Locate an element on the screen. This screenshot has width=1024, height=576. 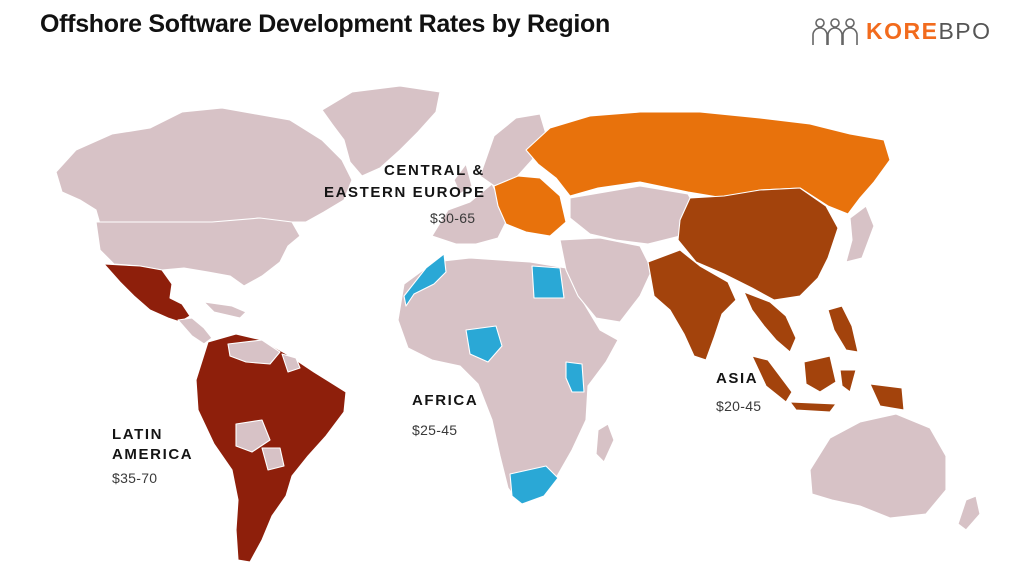
eastern-europe is located at coordinates (530, 206).